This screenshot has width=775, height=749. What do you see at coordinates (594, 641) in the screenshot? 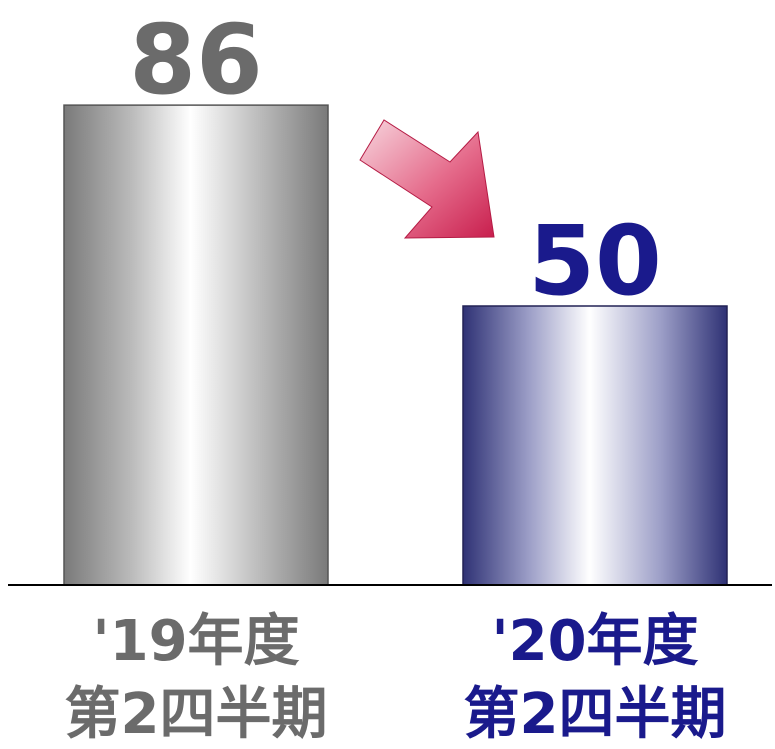
I see `category-label-1-line-1: '20年度` at bounding box center [594, 641].